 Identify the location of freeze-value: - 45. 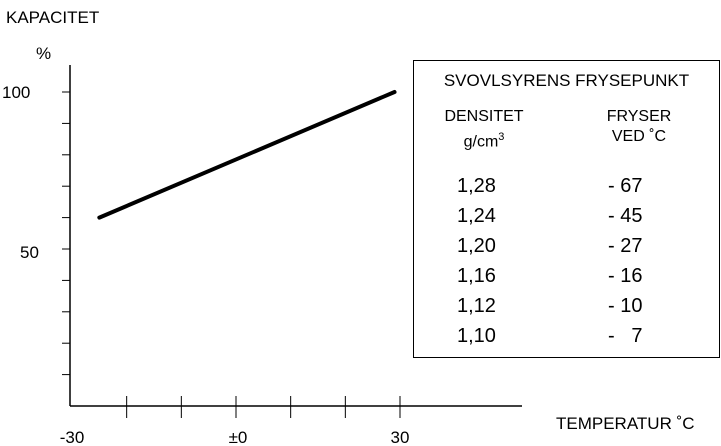
(625, 216).